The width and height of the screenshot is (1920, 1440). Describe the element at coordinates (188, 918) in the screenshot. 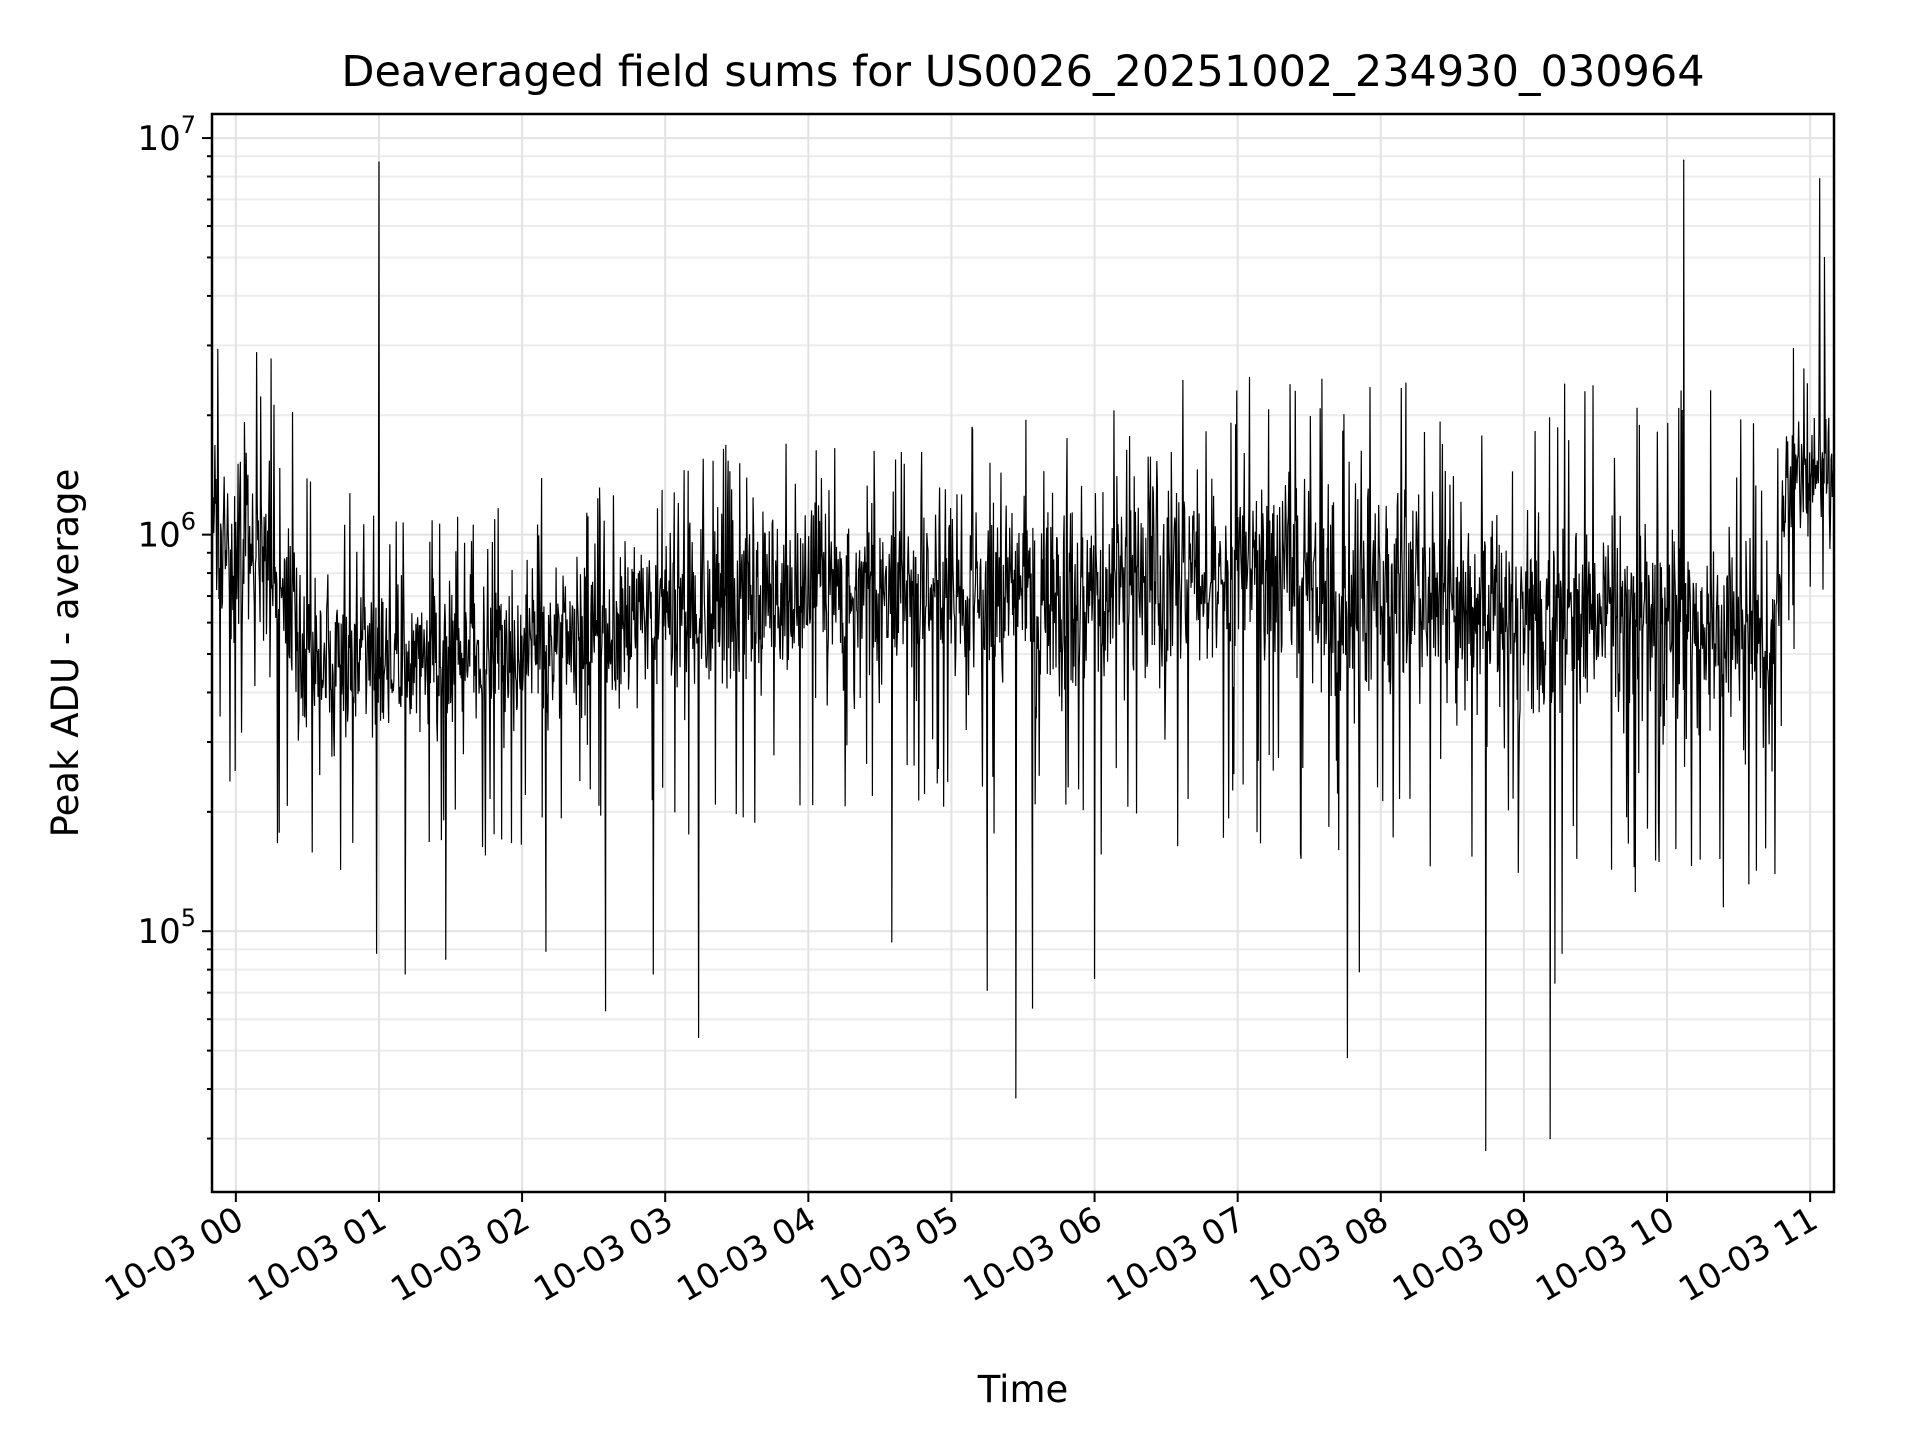

I see `y-tick-exponent: 5` at that location.